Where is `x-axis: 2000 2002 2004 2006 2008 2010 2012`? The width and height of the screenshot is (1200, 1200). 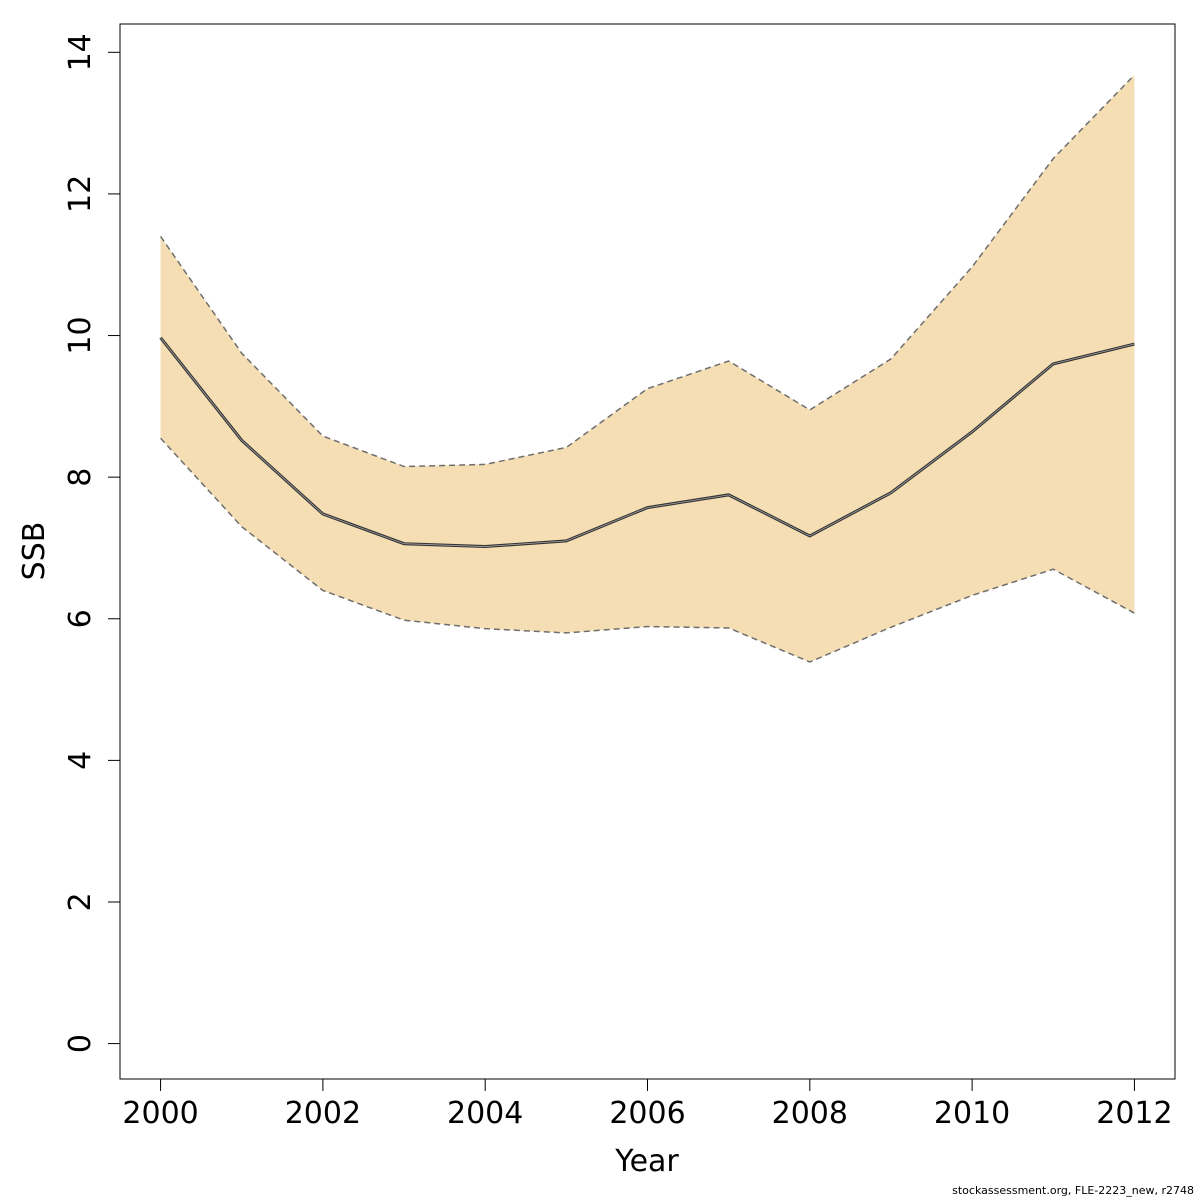
x-axis: 2000 2002 2004 2006 2008 2010 2012 is located at coordinates (647, 1105).